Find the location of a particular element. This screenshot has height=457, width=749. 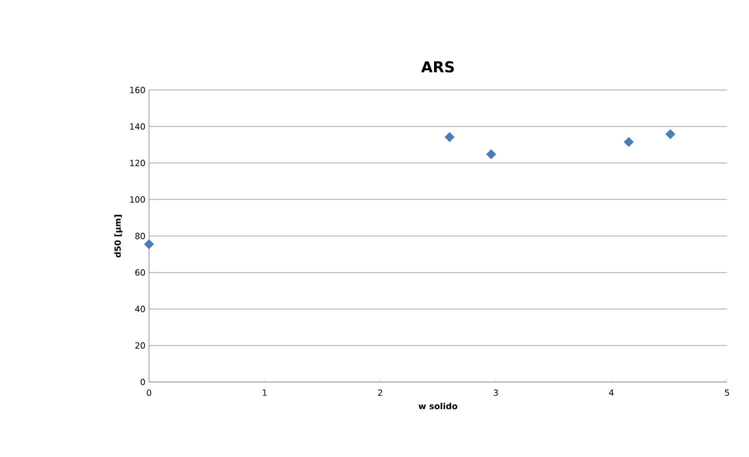

y-tick-label: 100 is located at coordinates (137, 199).